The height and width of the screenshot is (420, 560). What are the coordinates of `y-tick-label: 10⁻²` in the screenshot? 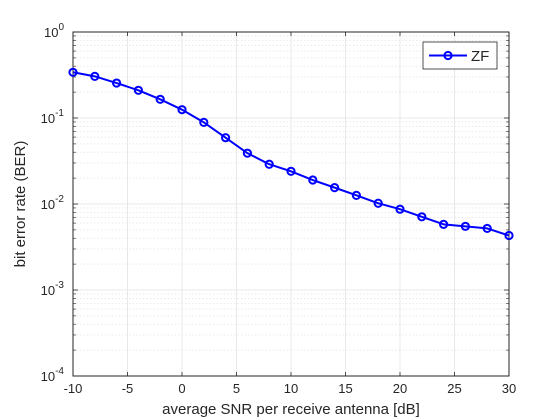 It's located at (53, 203).